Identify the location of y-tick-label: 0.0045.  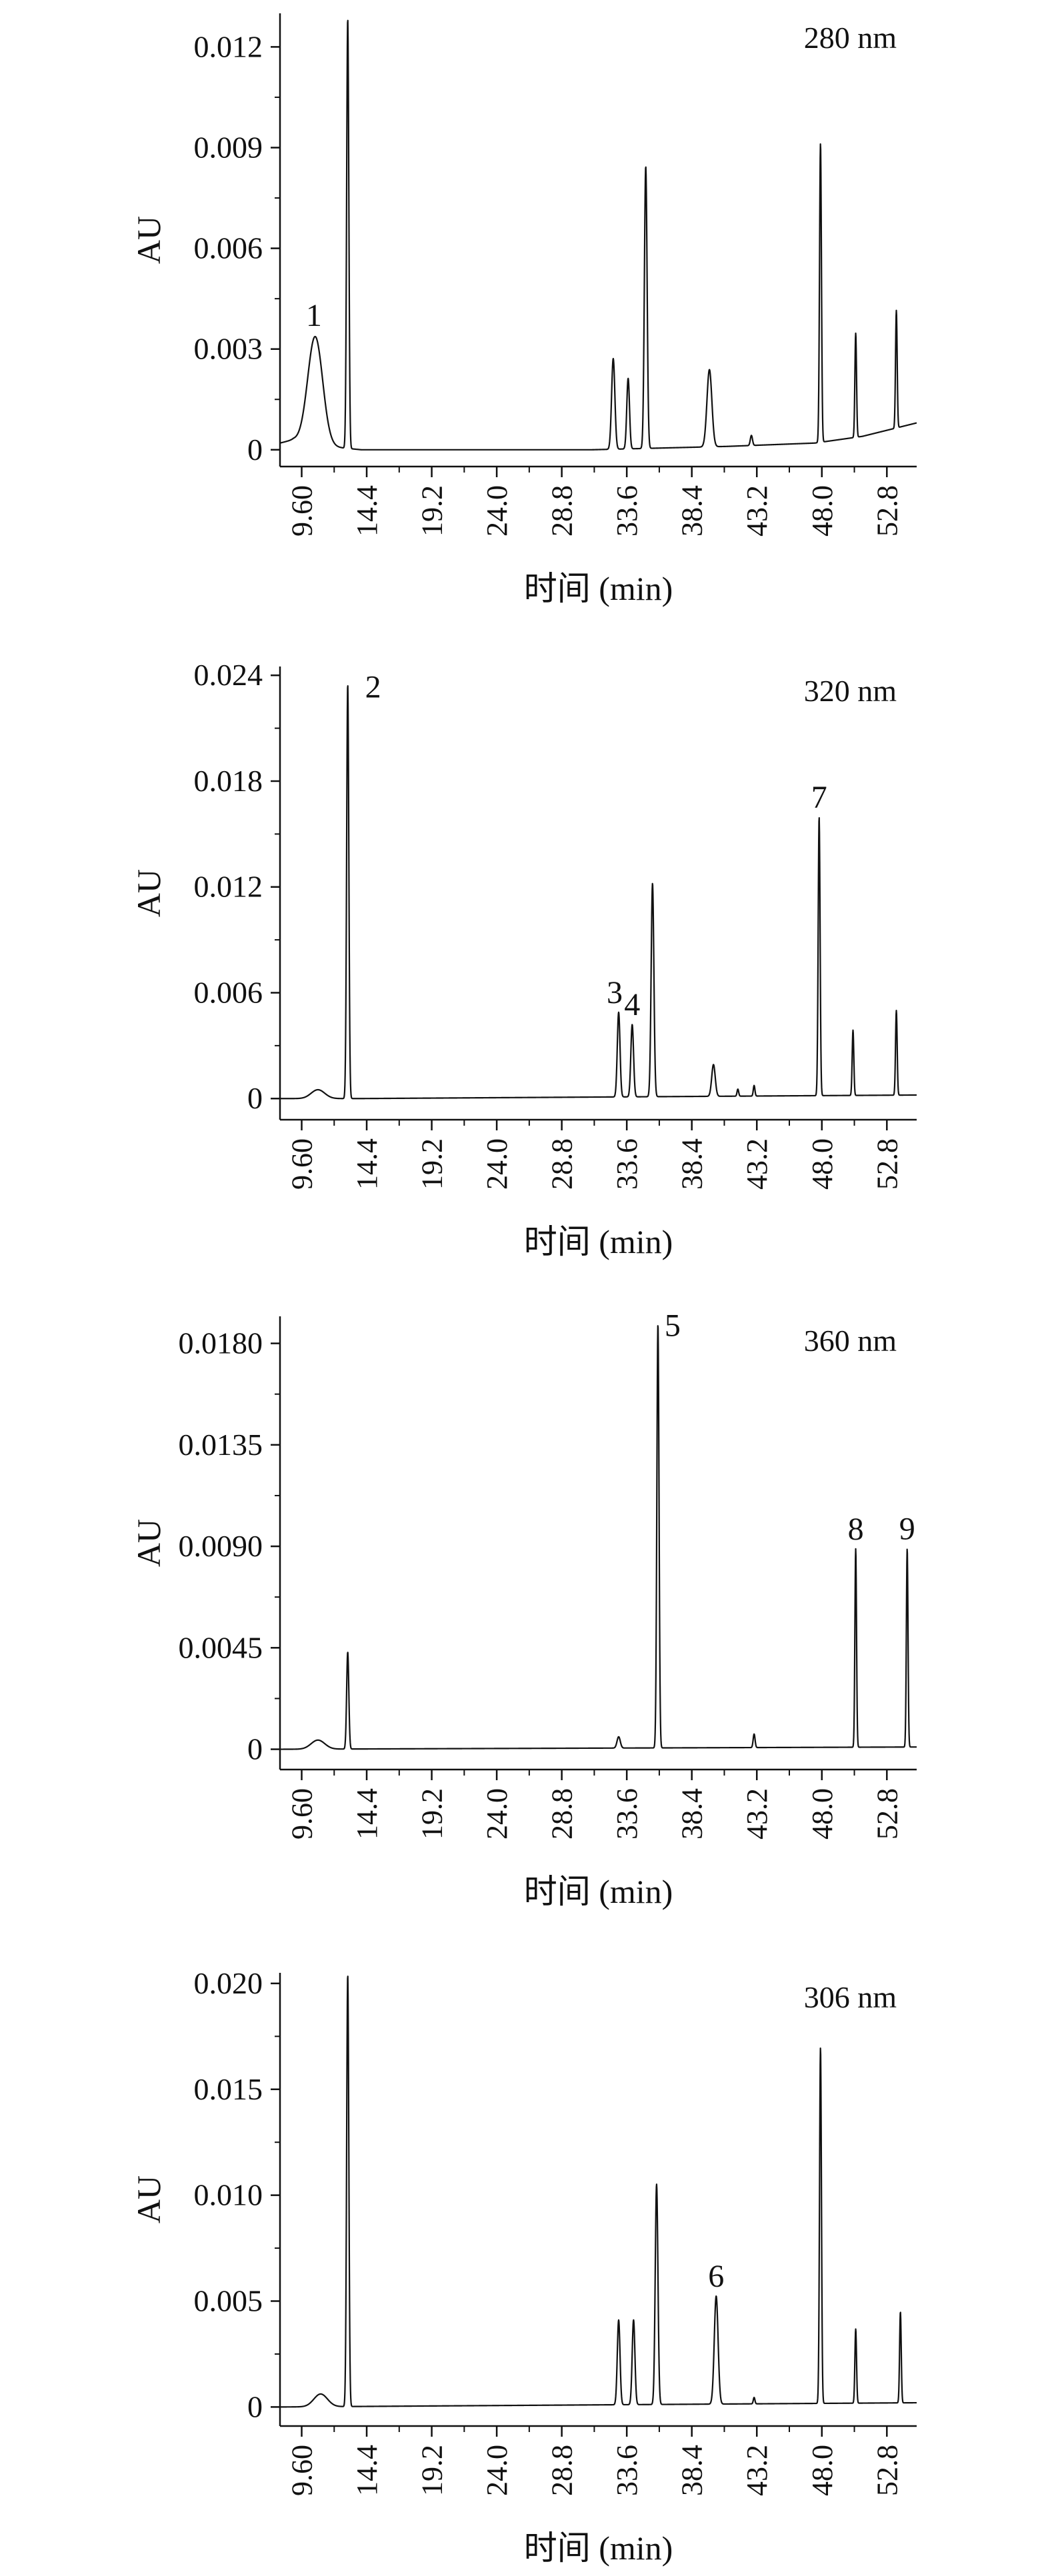
(221, 1647).